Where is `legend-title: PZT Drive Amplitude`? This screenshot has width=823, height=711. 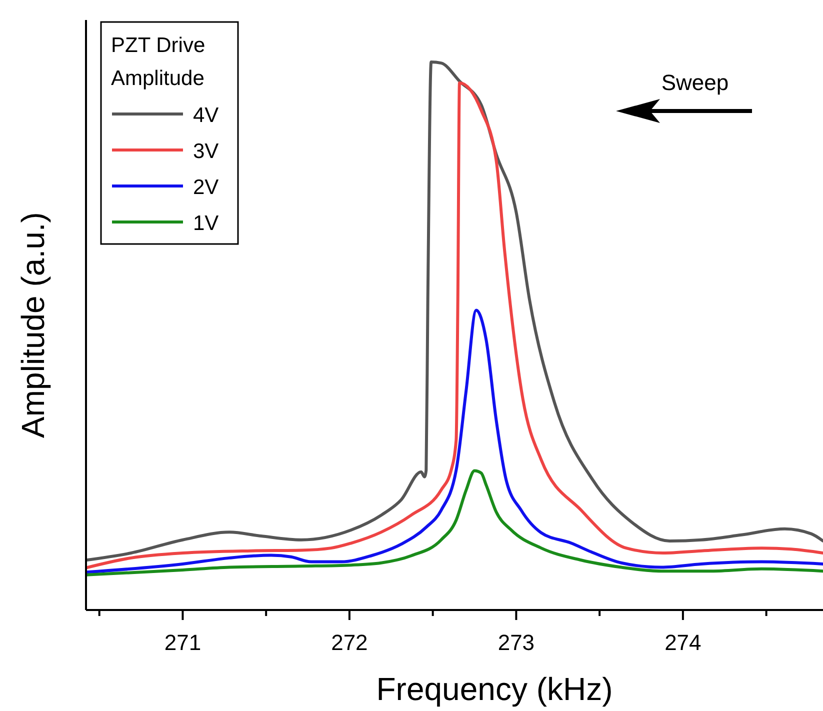
legend-title: PZT Drive Amplitude is located at coordinates (158, 62).